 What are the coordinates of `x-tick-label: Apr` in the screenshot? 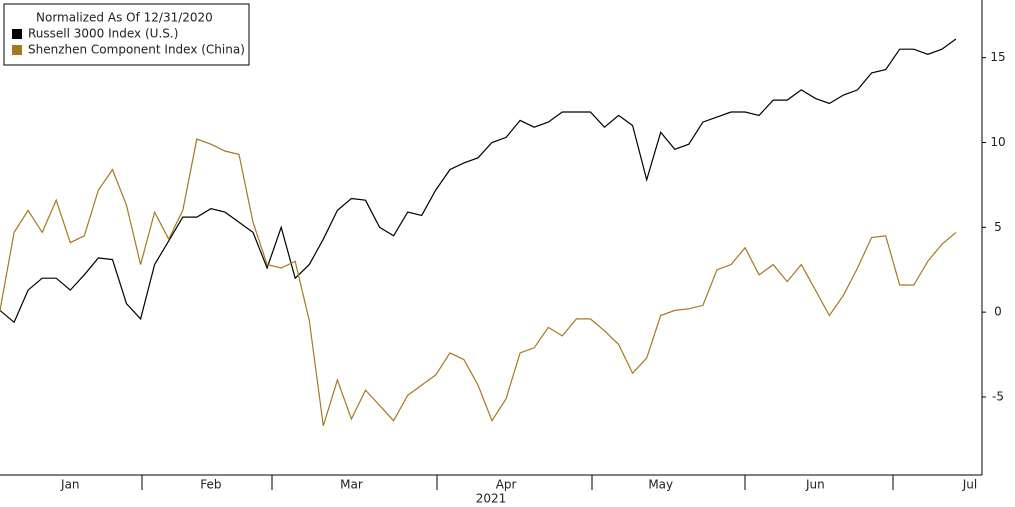 It's located at (506, 485).